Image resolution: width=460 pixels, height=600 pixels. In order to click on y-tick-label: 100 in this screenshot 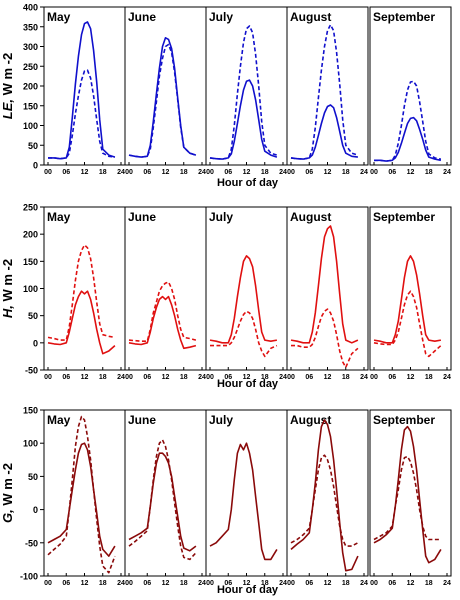, I will do `click(30, 289)`.